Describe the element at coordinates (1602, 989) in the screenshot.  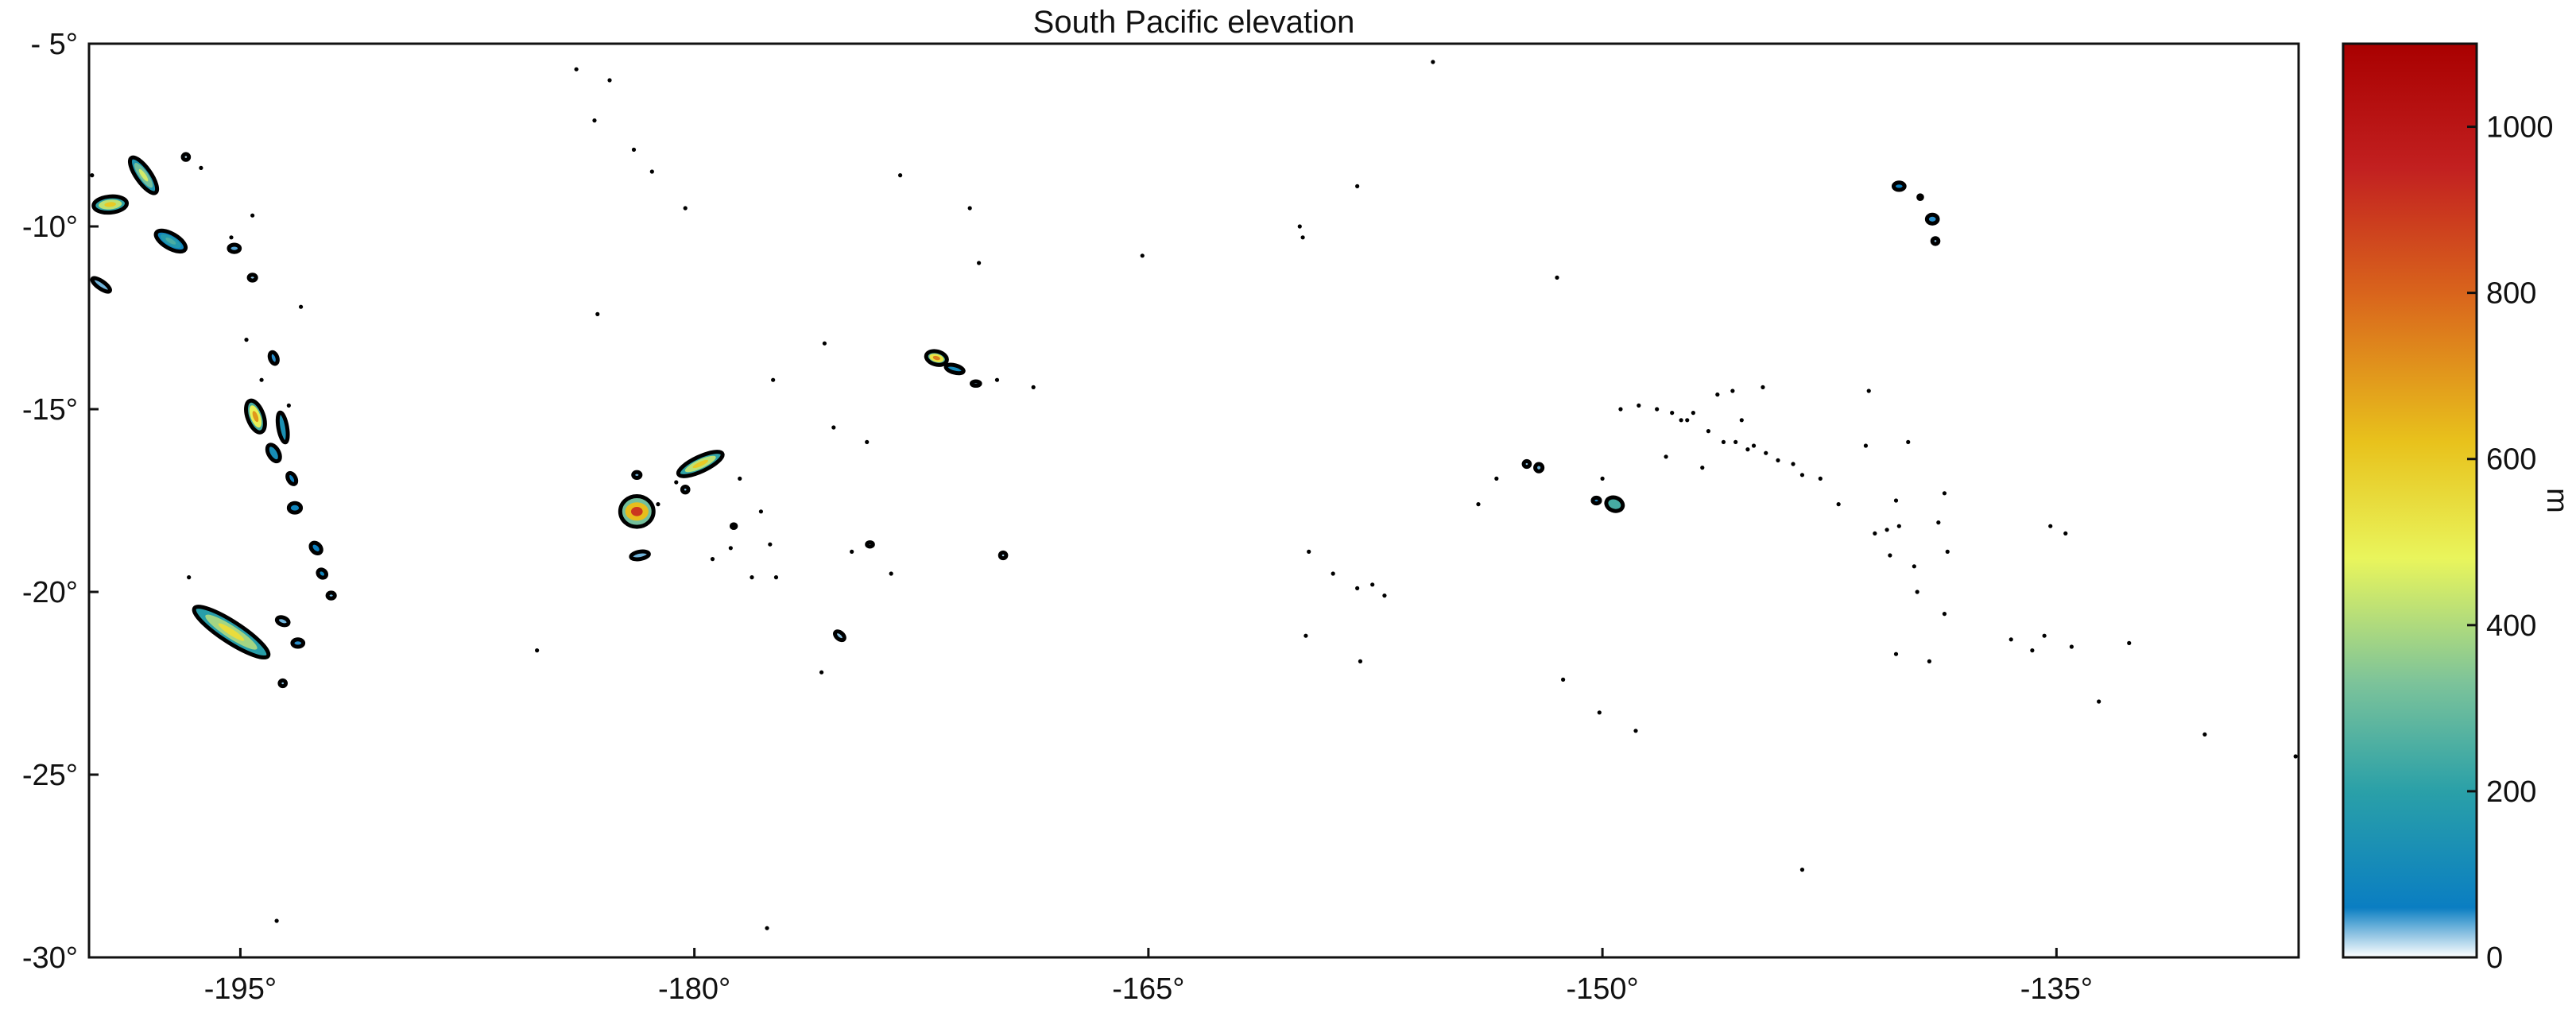
I see `x-tick-label: -150°` at that location.